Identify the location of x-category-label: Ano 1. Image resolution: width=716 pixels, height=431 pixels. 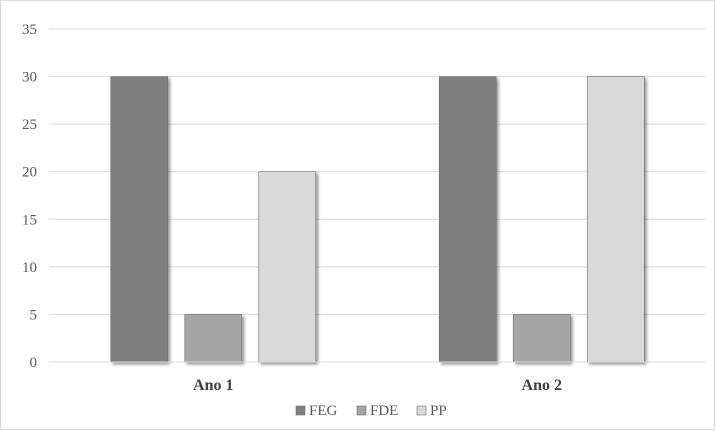
(213, 385).